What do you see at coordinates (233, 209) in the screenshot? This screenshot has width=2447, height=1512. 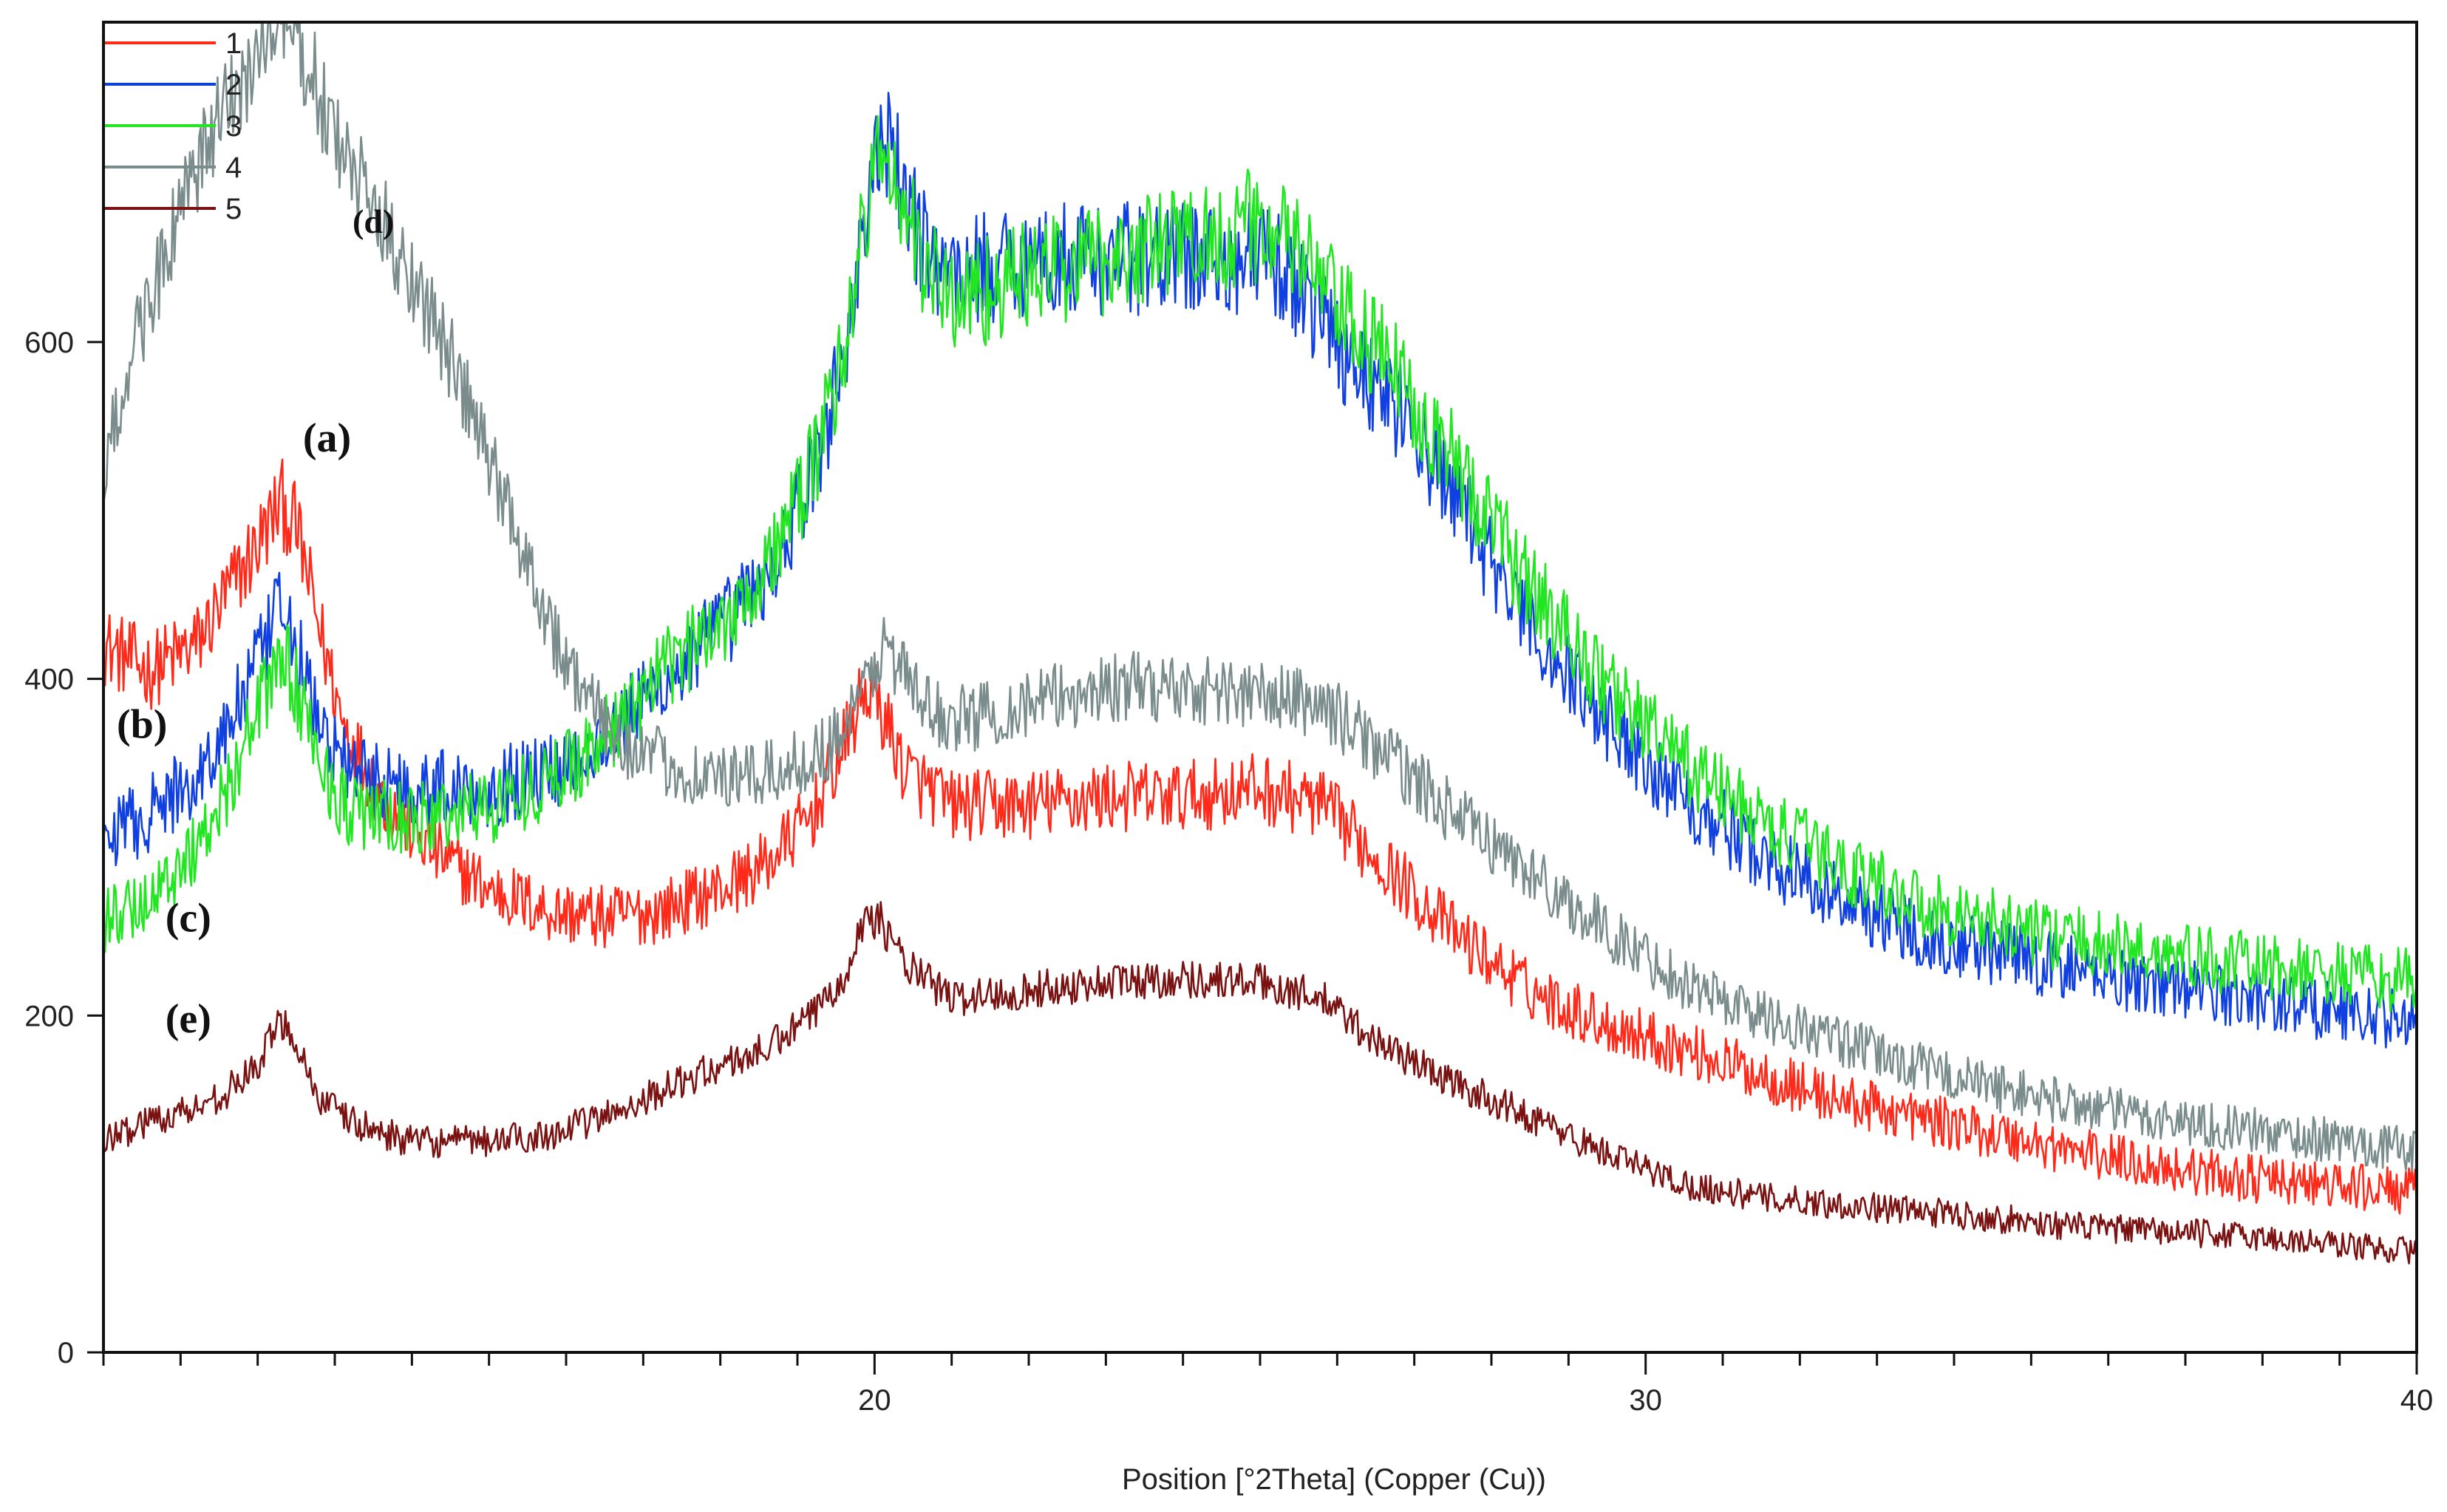 I see `legend-label-5: 5` at bounding box center [233, 209].